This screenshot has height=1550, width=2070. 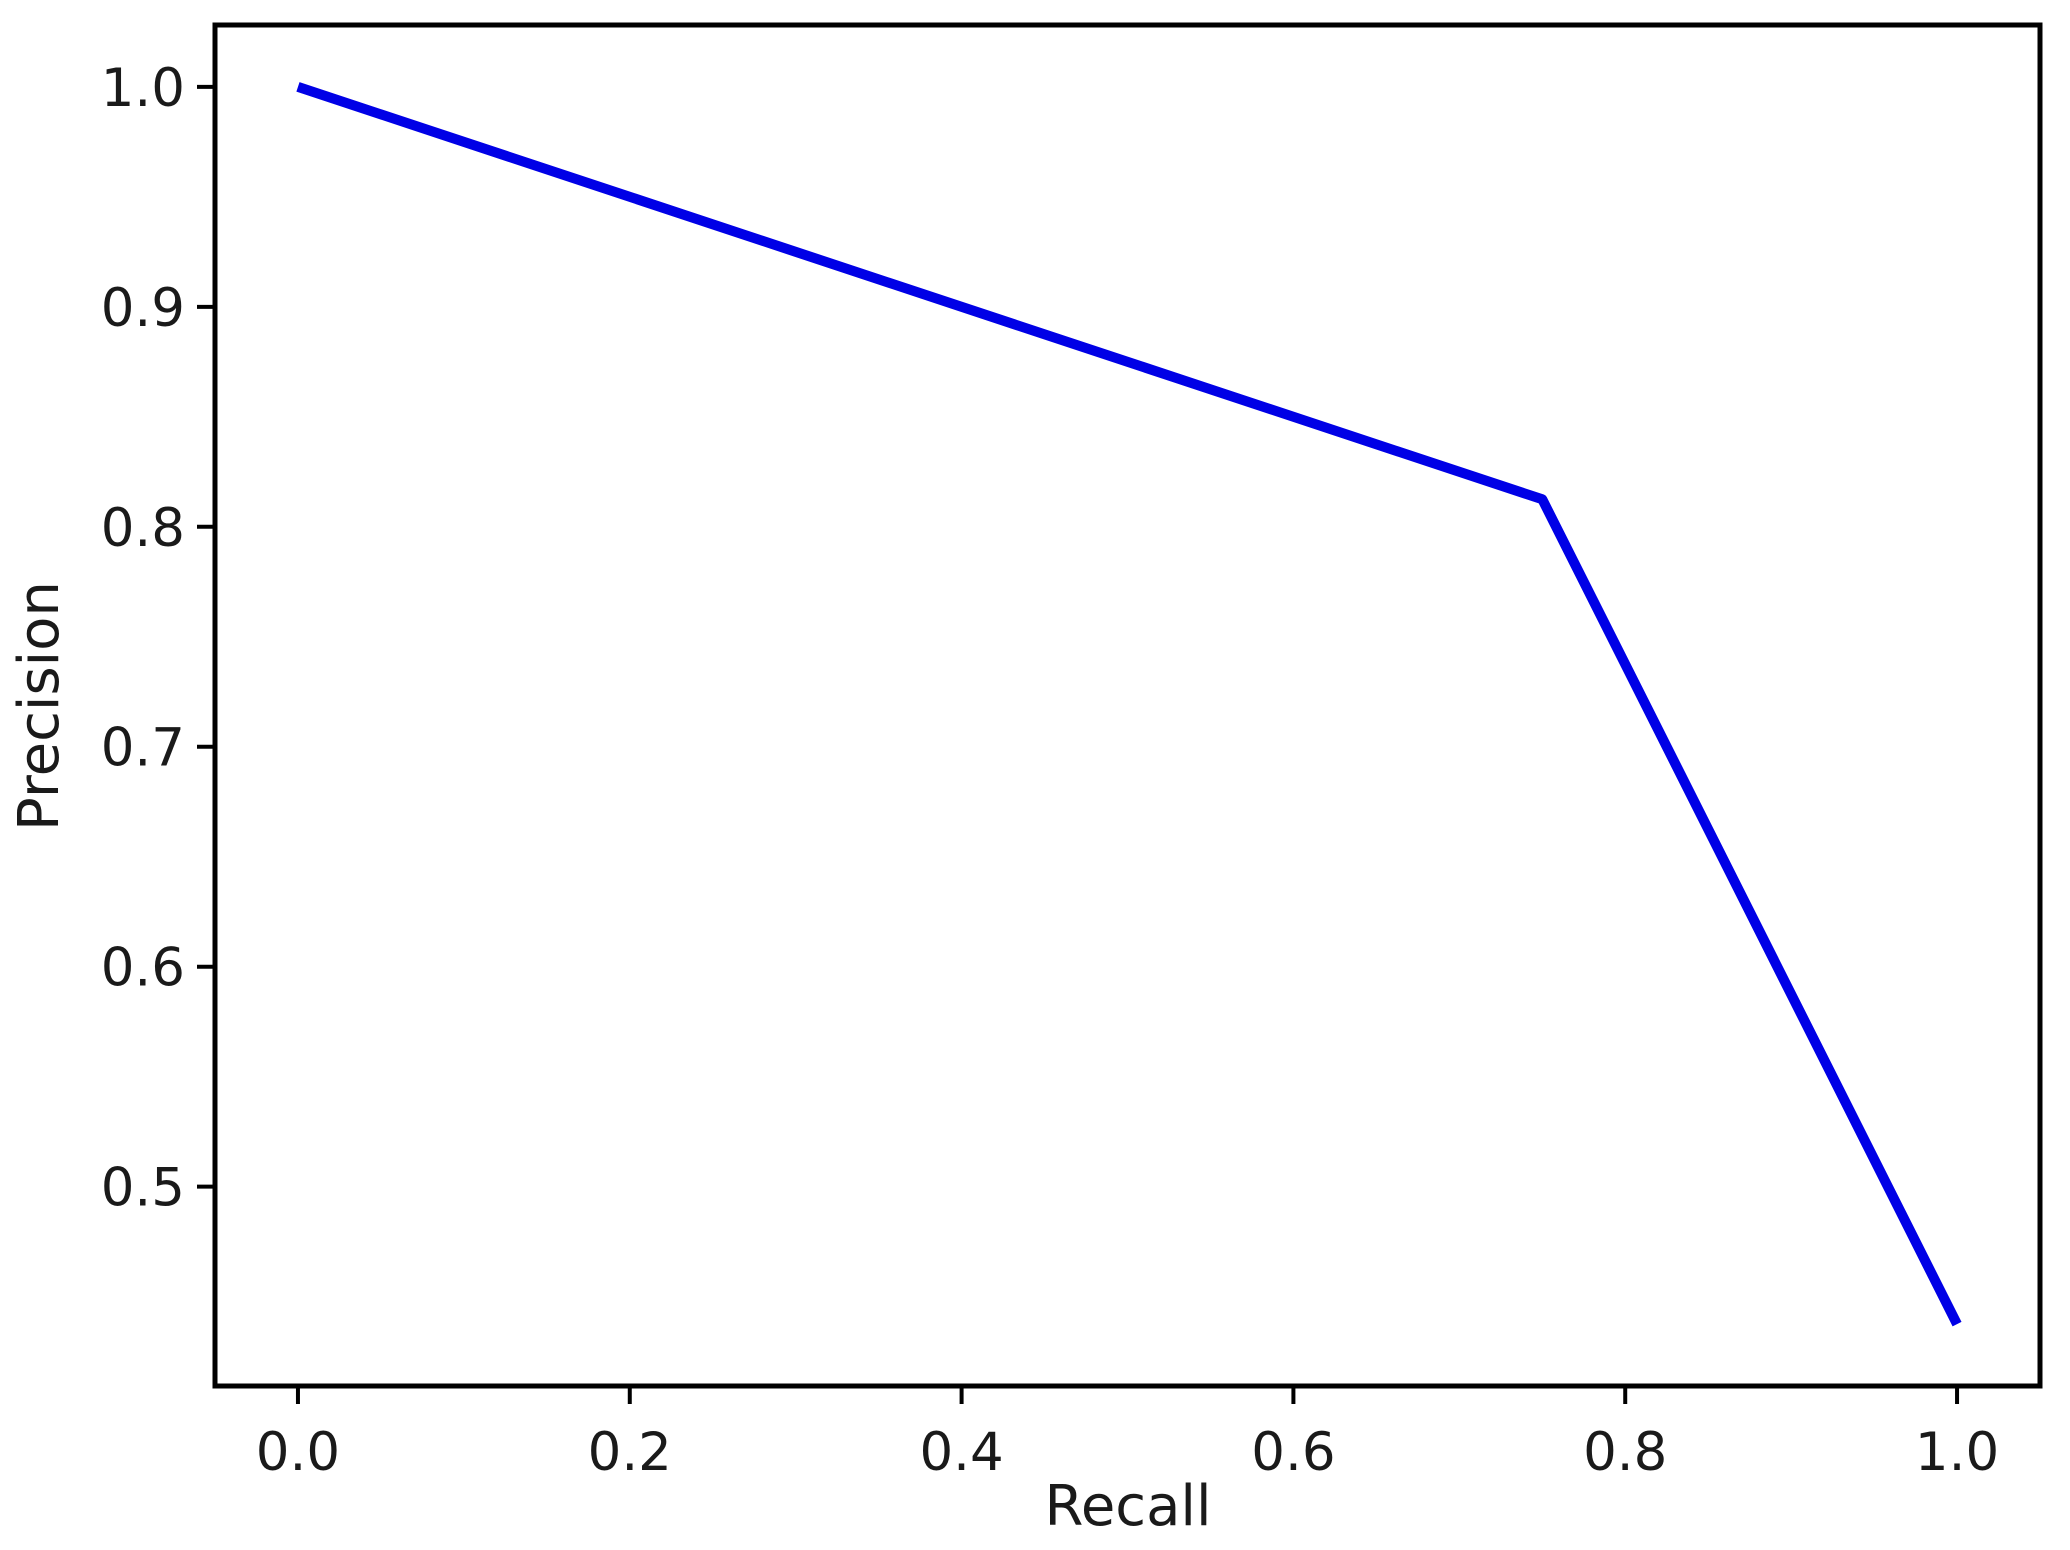 I want to click on y-tick-label: 0.8, so click(x=143, y=528).